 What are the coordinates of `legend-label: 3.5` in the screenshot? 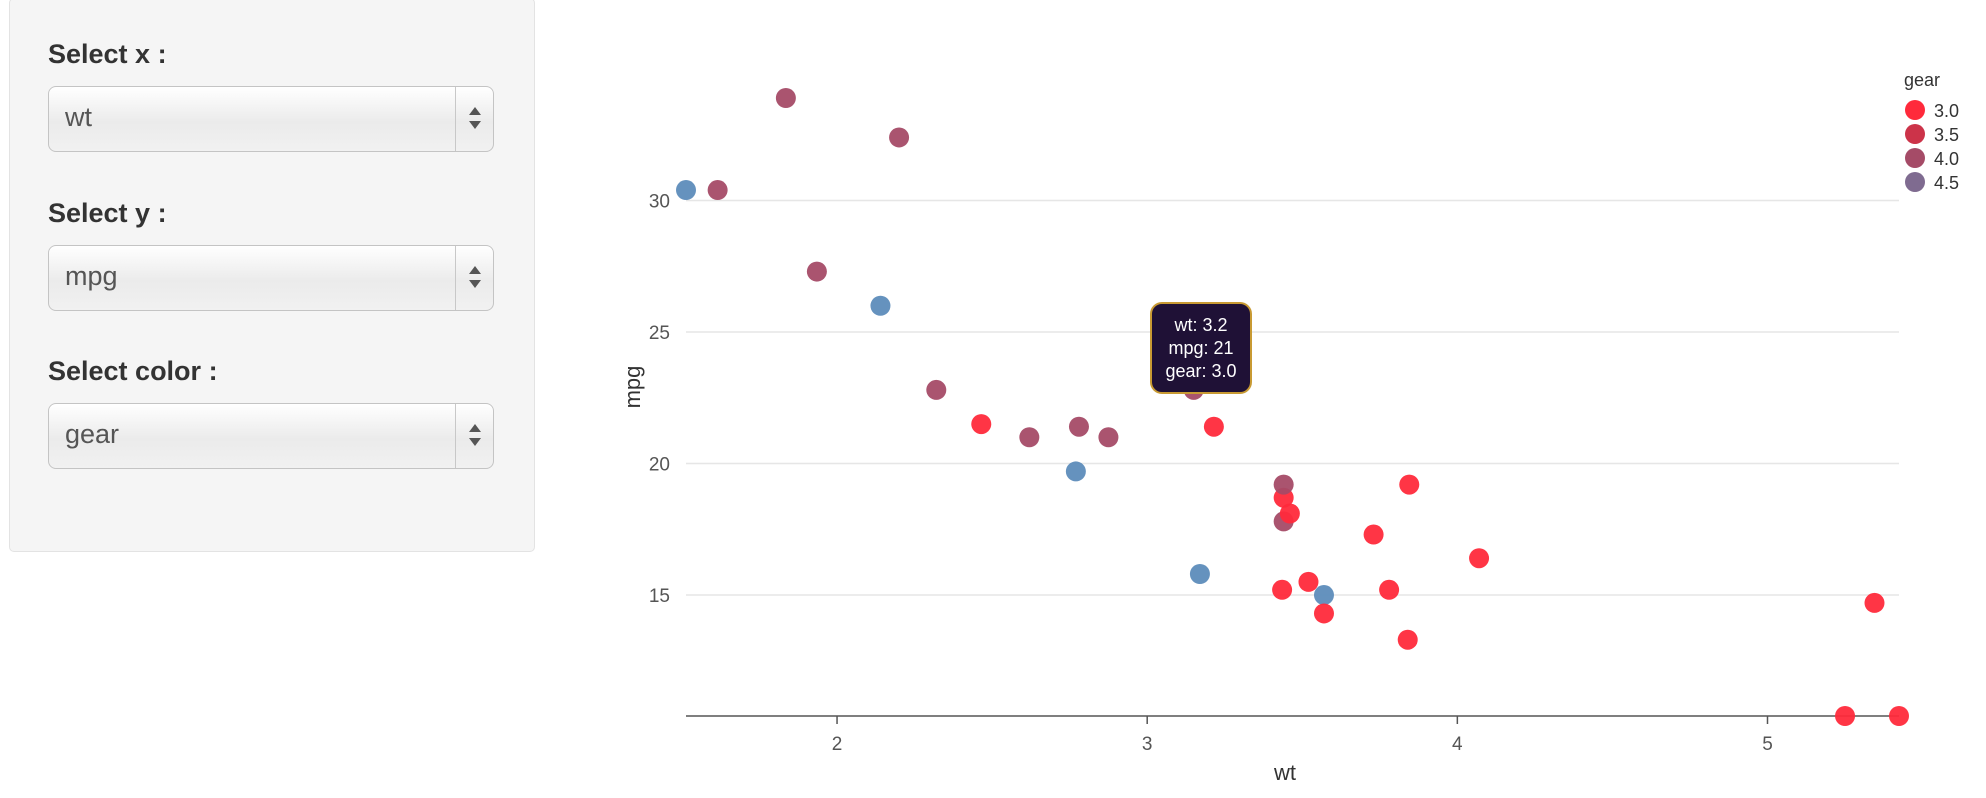 It's located at (1946, 135).